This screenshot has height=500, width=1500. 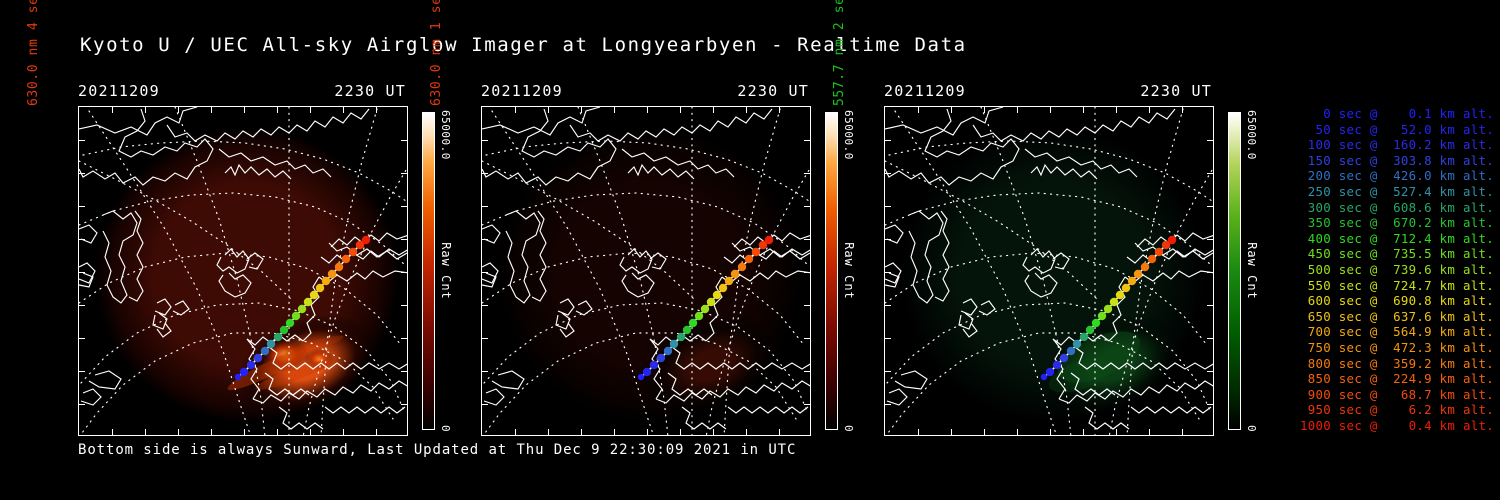 What do you see at coordinates (35, 53) in the screenshot?
I see `panel-vertical-label: 630.0 nm 4 sec intg. @ 250 km` at bounding box center [35, 53].